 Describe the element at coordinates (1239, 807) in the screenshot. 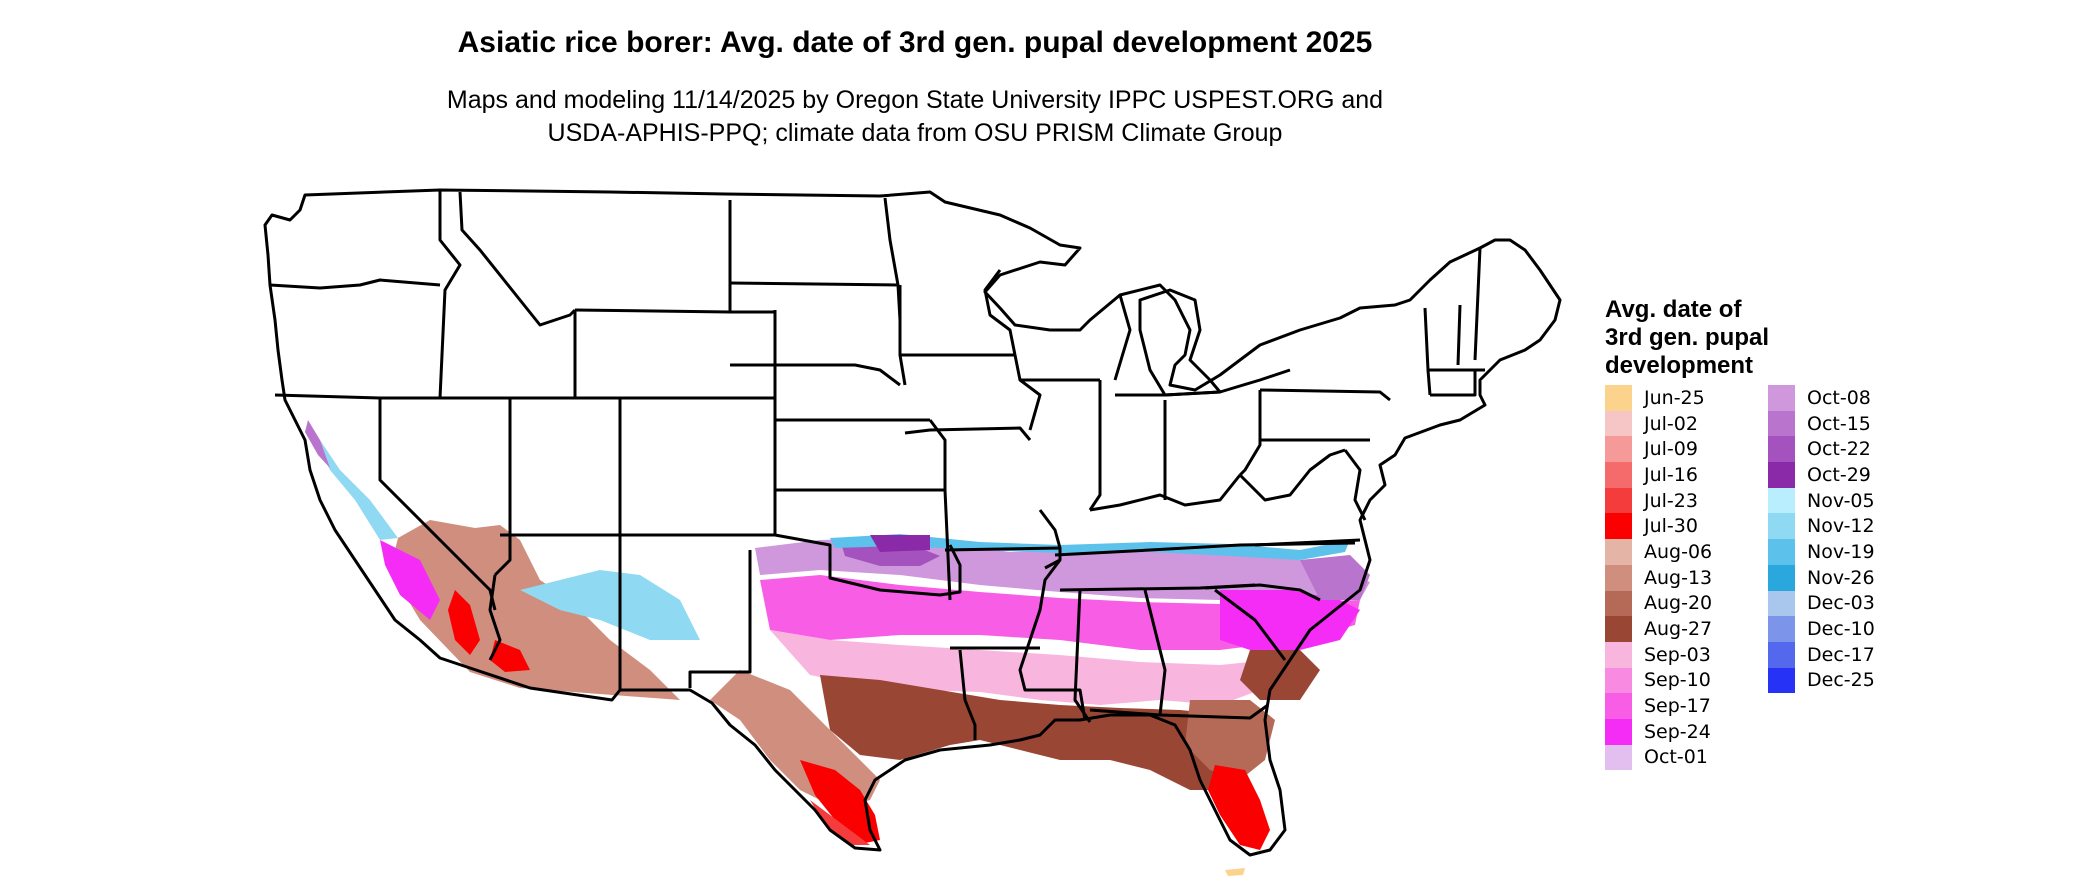

I see `band-jul-30-fl` at that location.